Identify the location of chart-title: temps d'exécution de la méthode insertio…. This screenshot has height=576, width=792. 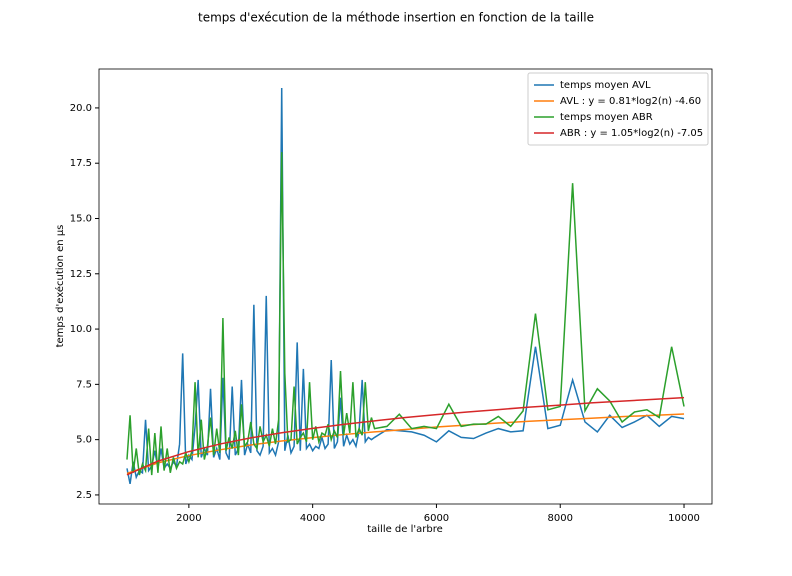
(396, 18).